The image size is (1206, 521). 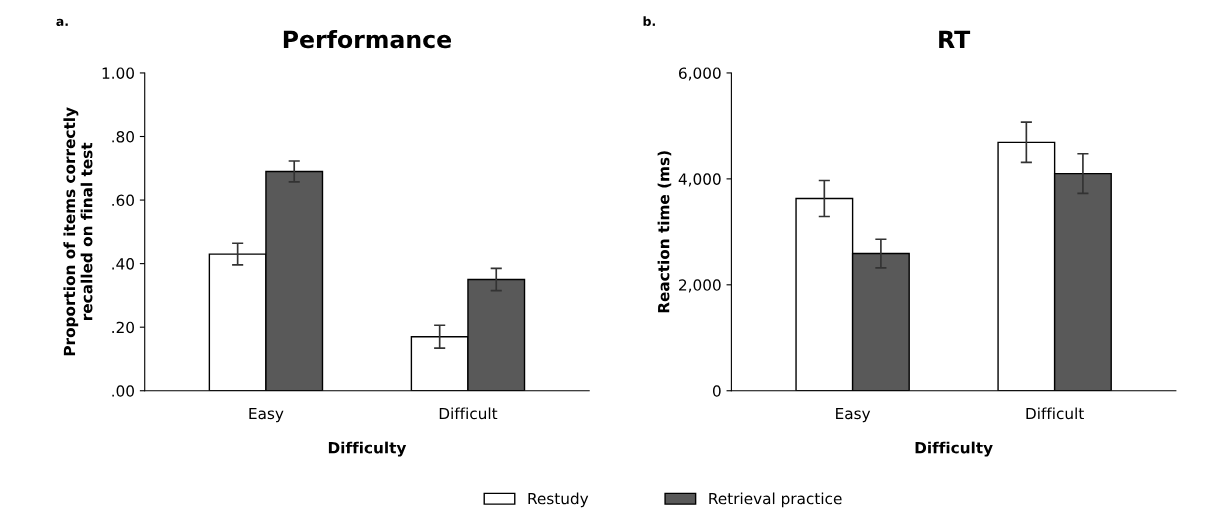 What do you see at coordinates (558, 500) in the screenshot?
I see `legend-label: Restudy` at bounding box center [558, 500].